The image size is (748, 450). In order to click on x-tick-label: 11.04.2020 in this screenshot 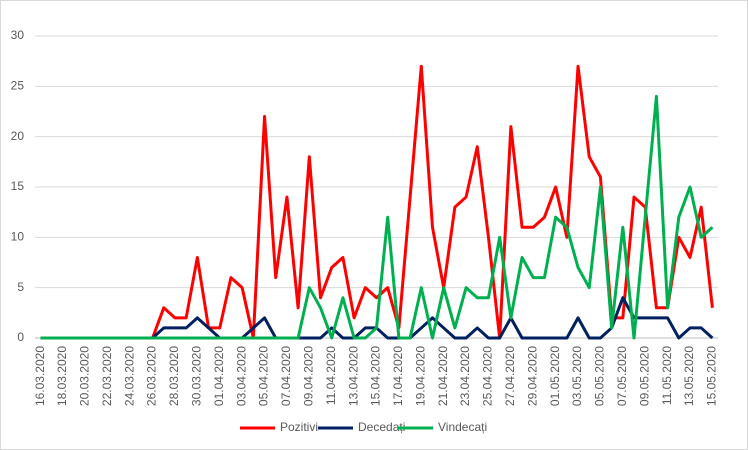, I will do `click(331, 375)`.